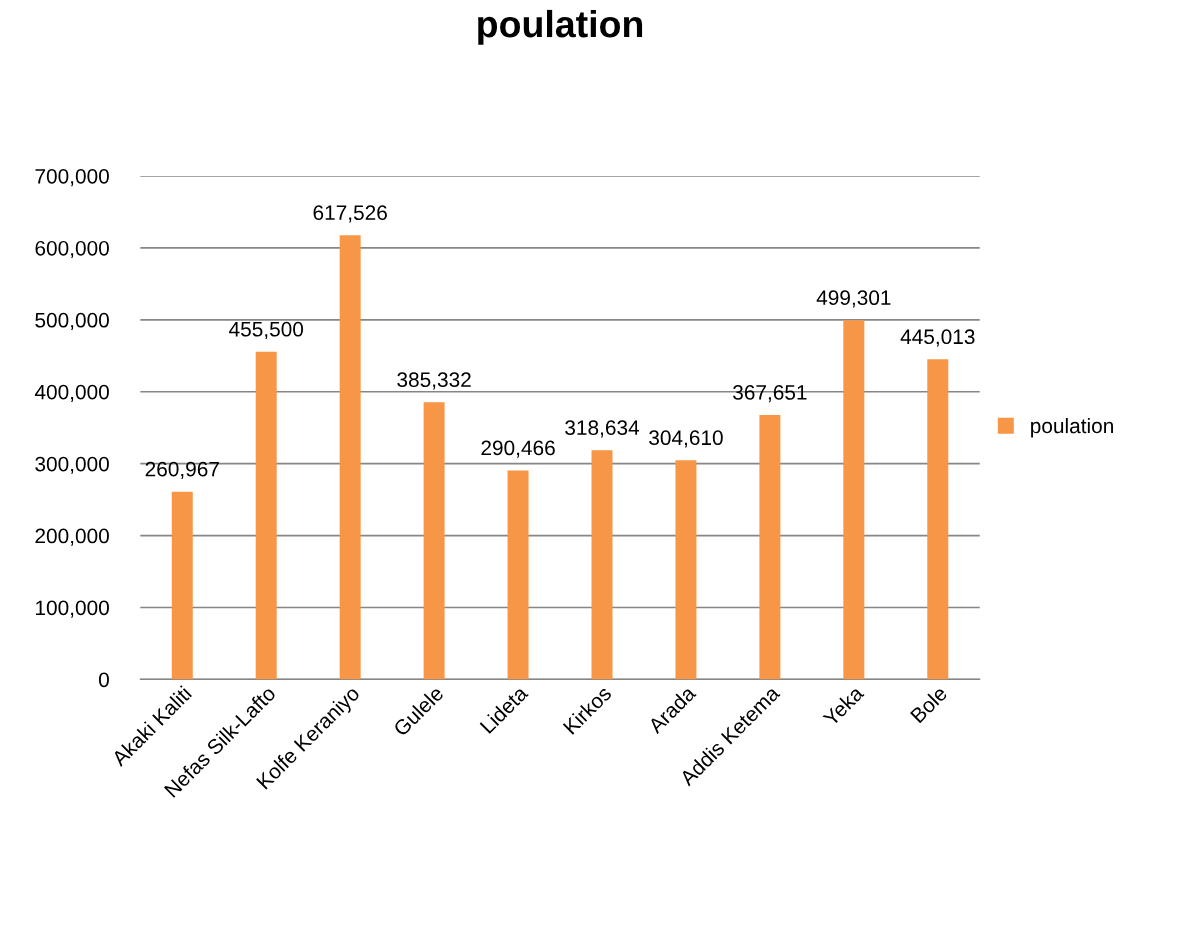 The height and width of the screenshot is (941, 1179). I want to click on y-tick-label: 400,000, so click(71, 393).